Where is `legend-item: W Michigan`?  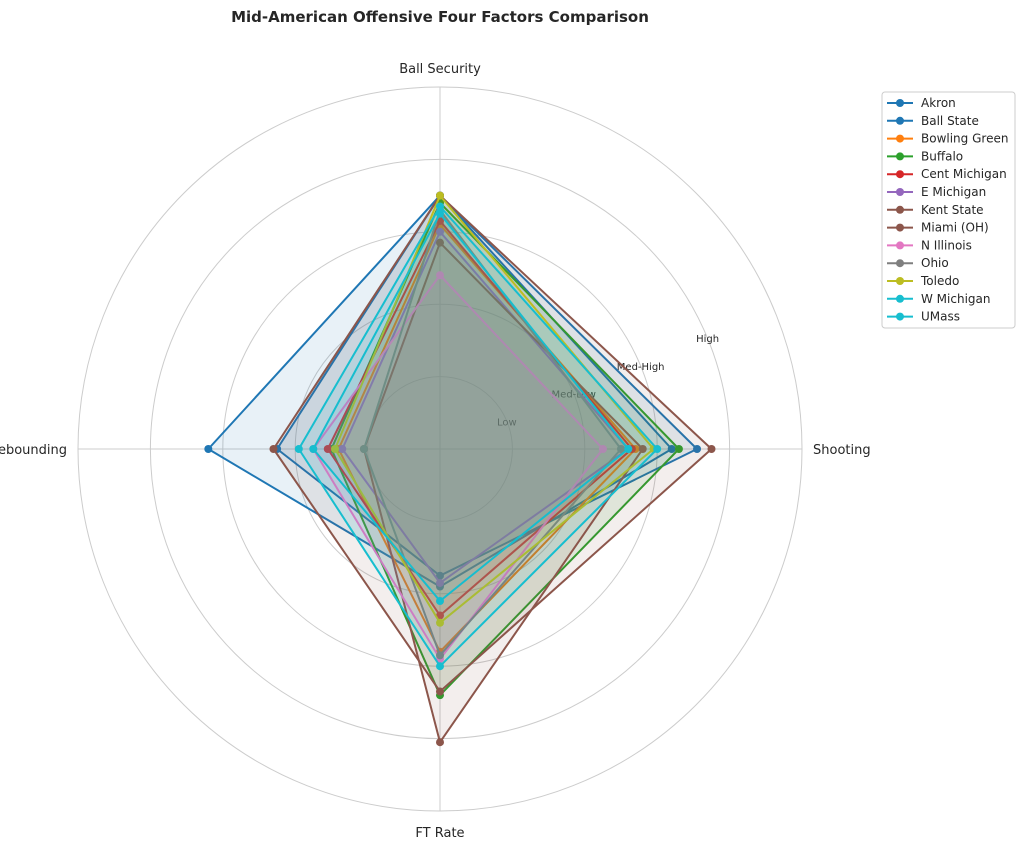
legend-item: W Michigan is located at coordinates (938, 299).